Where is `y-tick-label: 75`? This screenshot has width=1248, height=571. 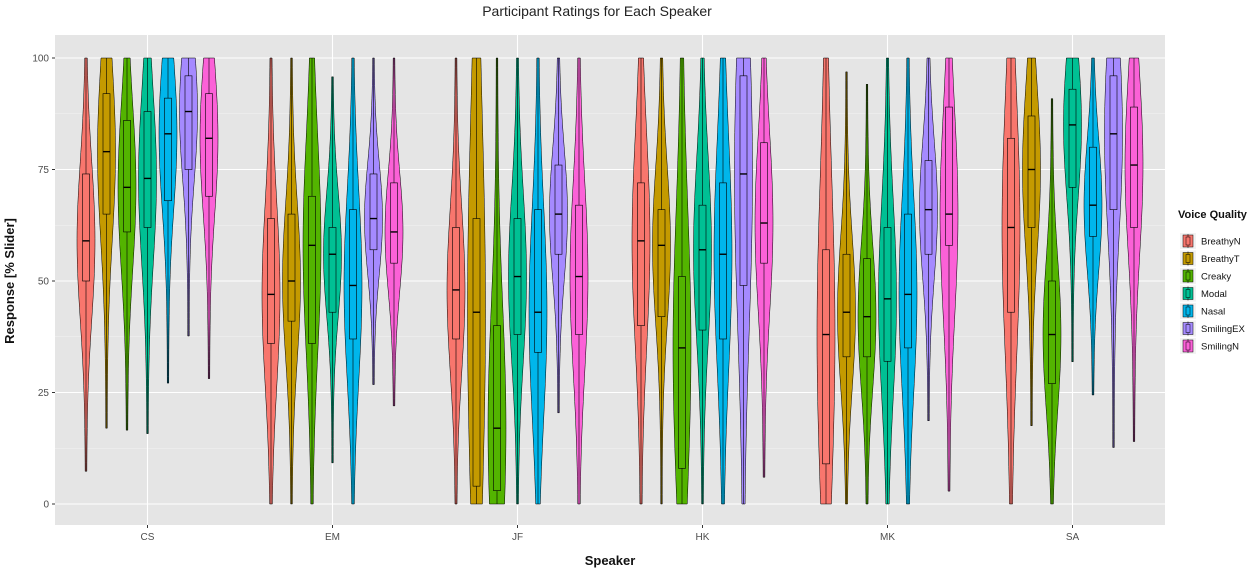 y-tick-label: 75 is located at coordinates (44, 170).